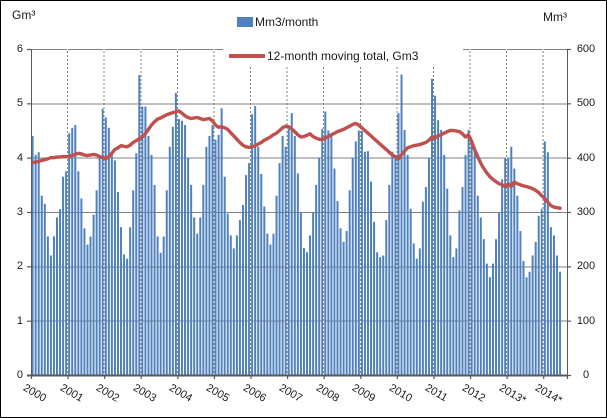 This screenshot has width=607, height=418. Describe the element at coordinates (19, 320) in the screenshot. I see `left-axis-tick-label: 1` at that location.